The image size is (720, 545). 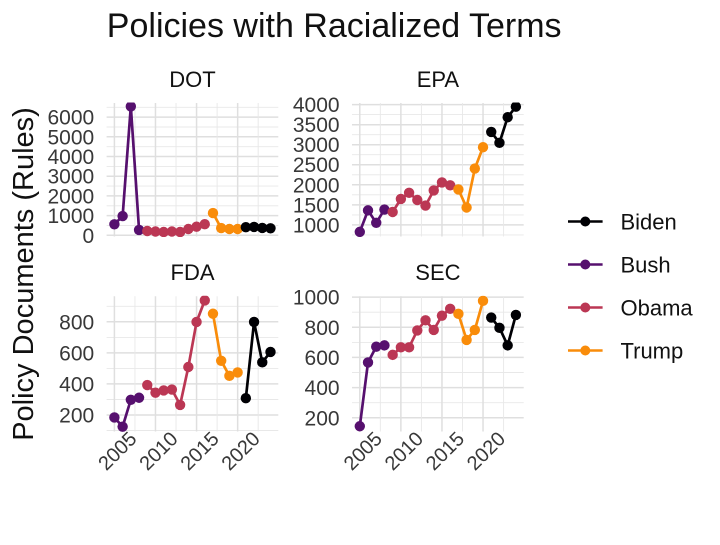 I want to click on svg-text: 6000, so click(x=70, y=118).